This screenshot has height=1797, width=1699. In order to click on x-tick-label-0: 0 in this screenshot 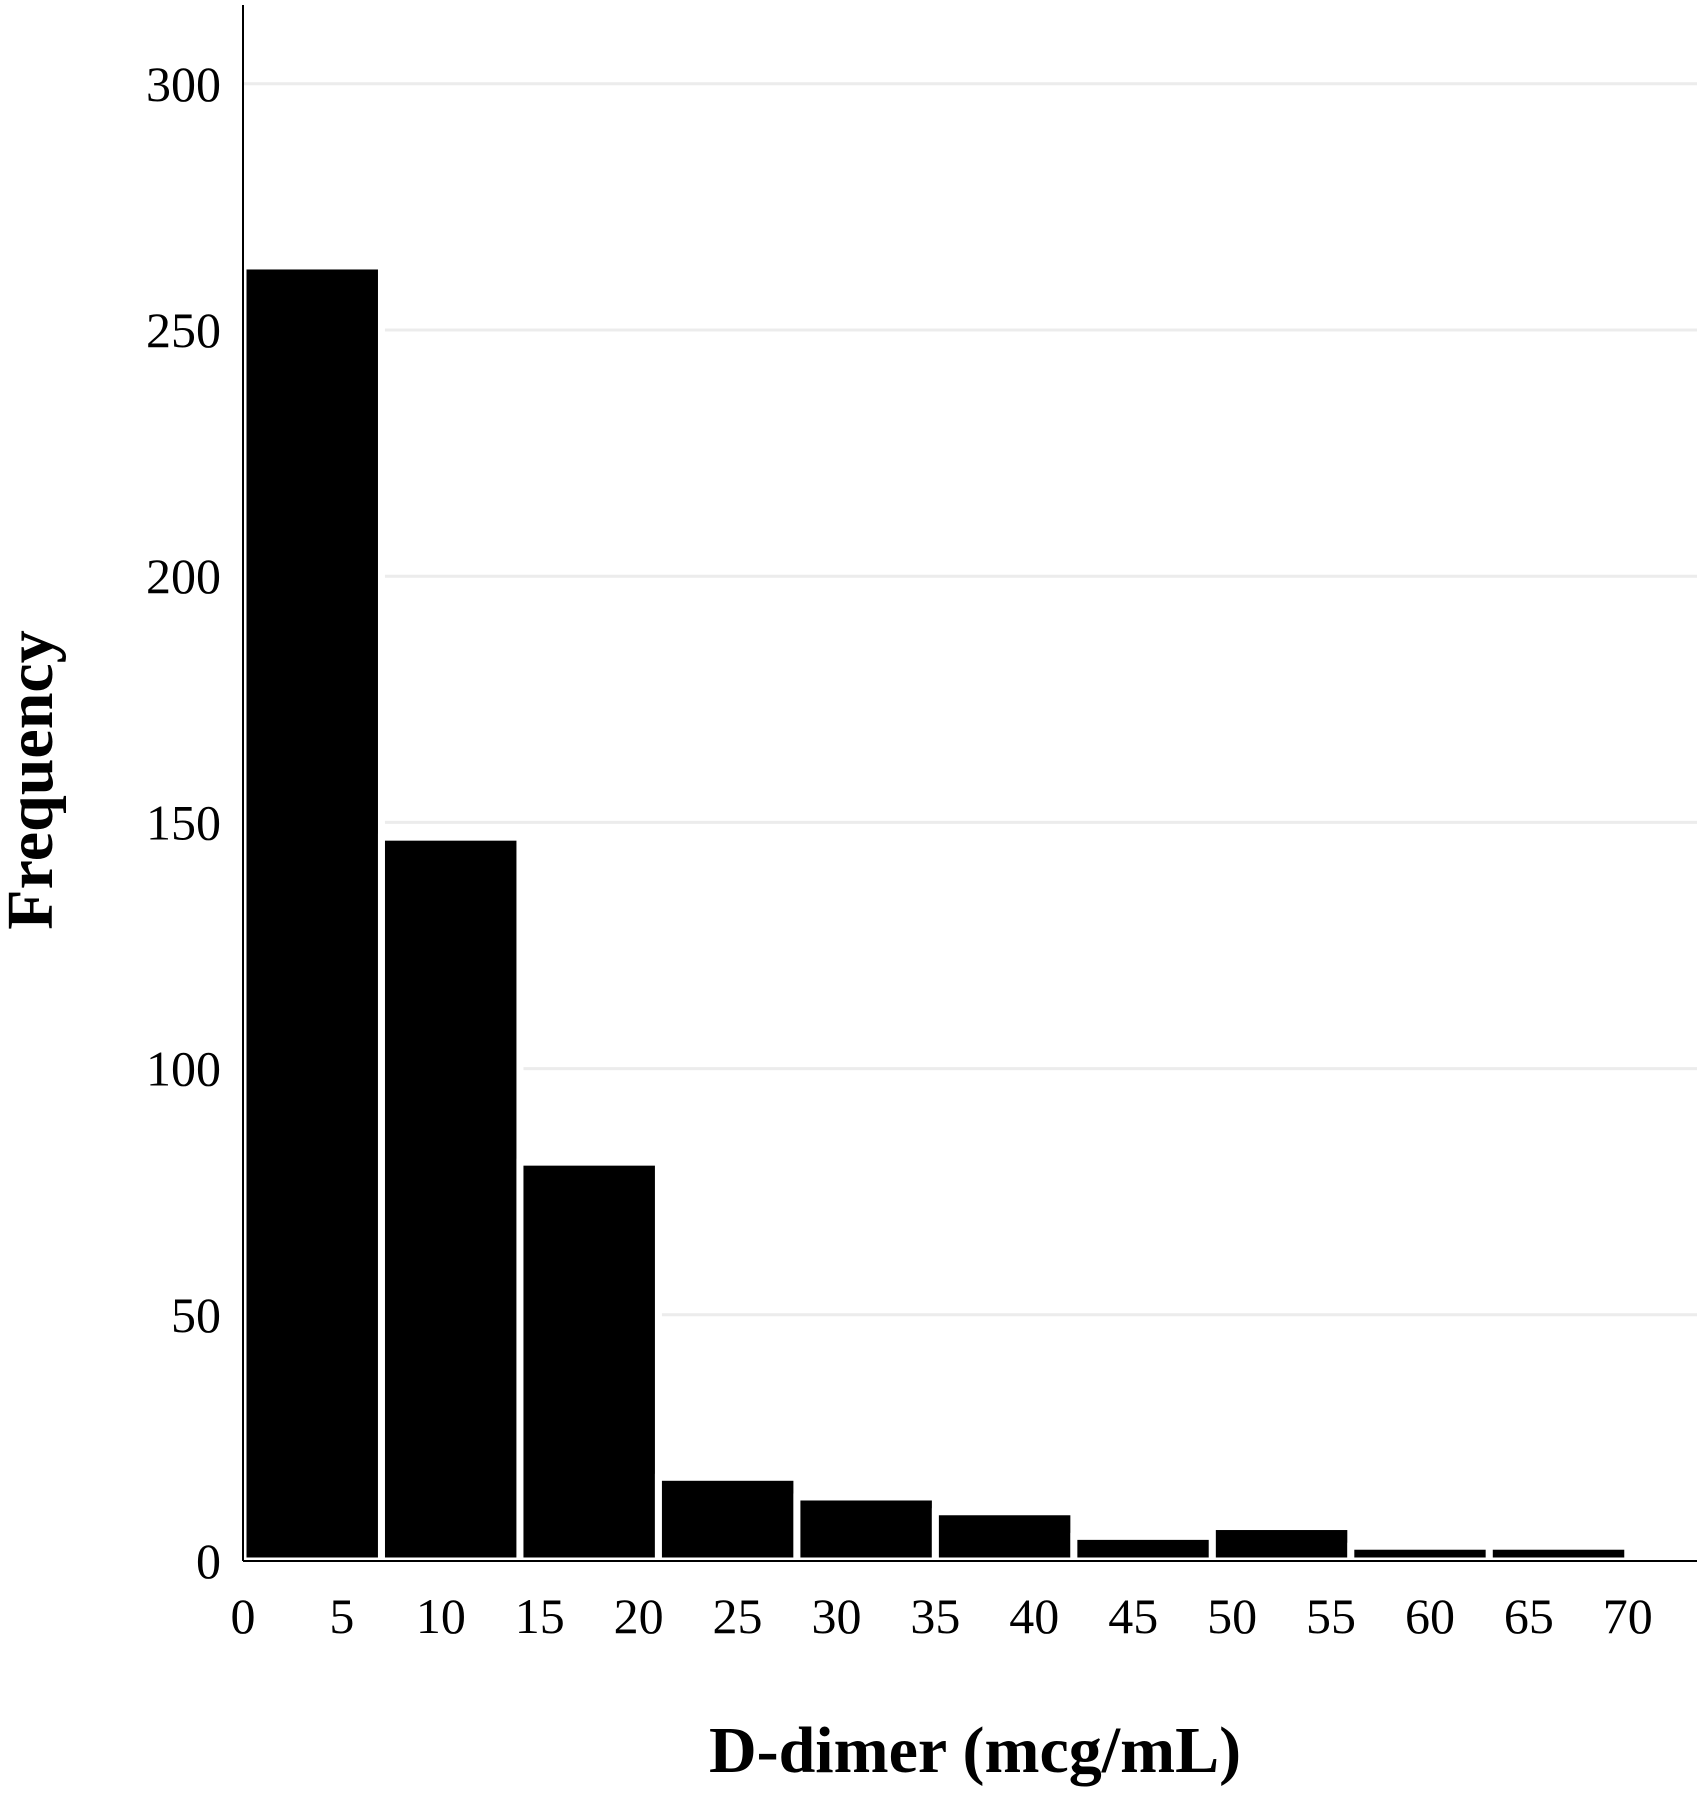, I will do `click(243, 1616)`.